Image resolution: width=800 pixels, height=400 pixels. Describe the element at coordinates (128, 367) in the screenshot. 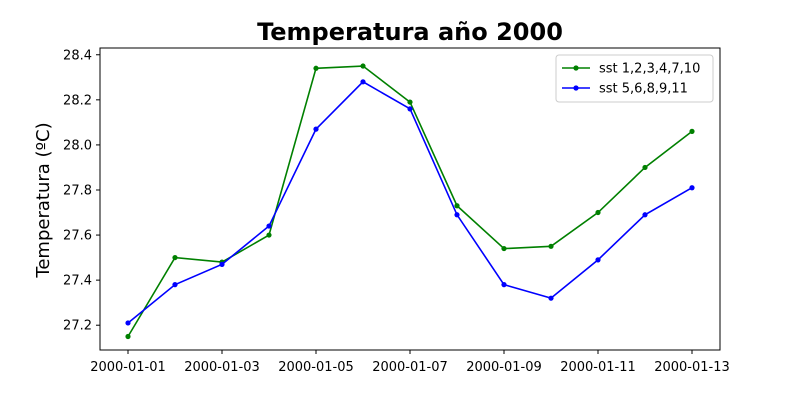

I see `x-tick-label: 2000-01-01` at that location.